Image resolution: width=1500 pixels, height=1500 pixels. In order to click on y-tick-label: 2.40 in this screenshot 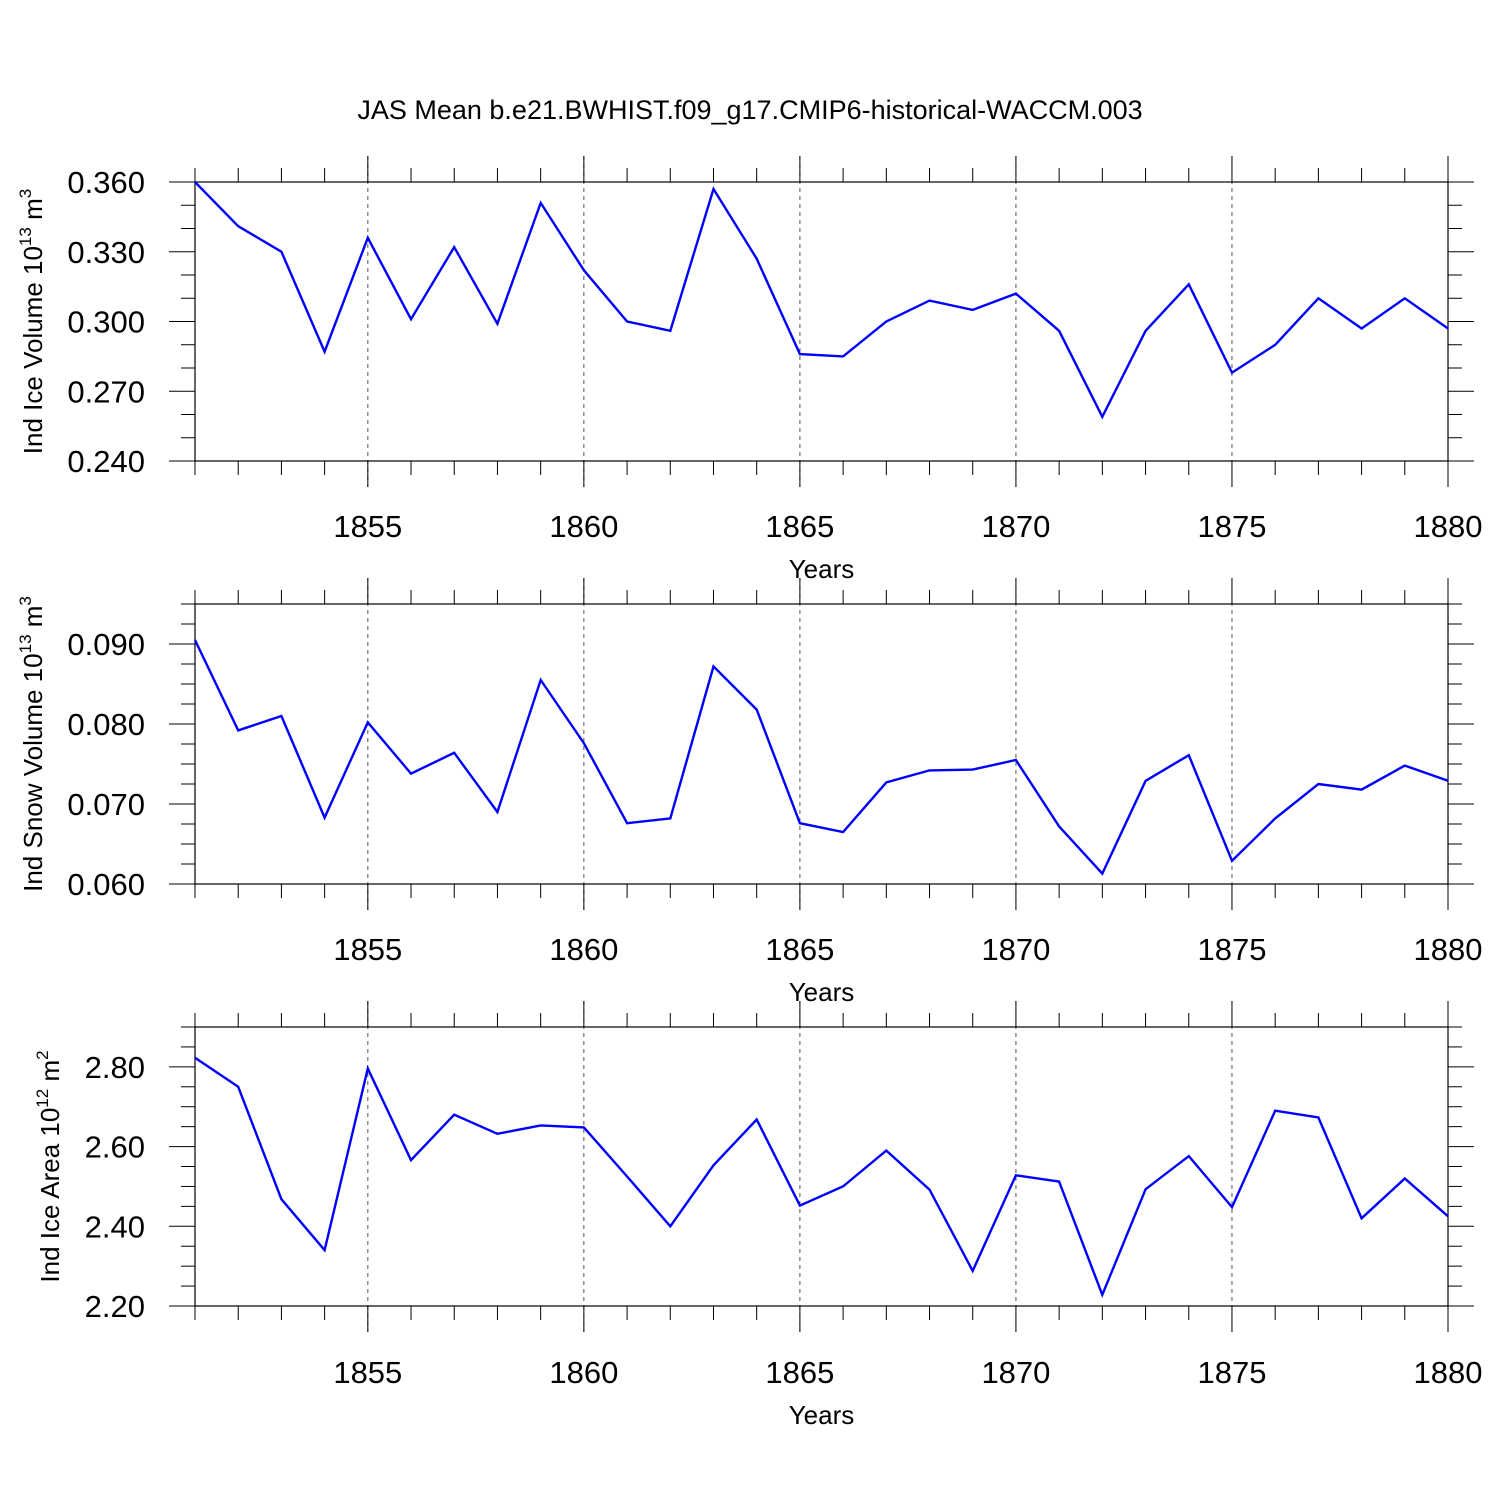, I will do `click(115, 1226)`.